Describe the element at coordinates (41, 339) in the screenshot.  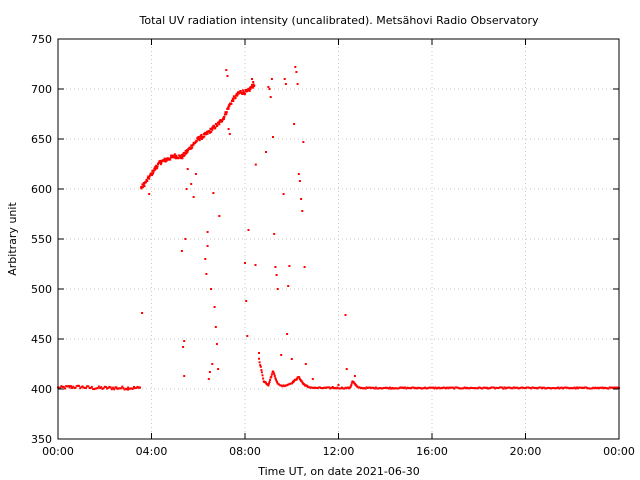
I see `y-tick-label: 450` at that location.